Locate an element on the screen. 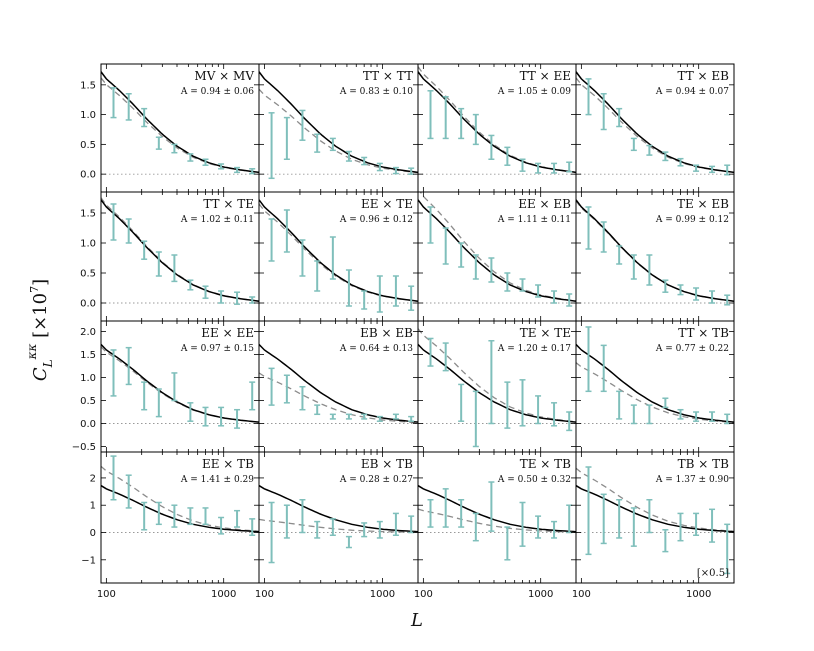 Image resolution: width=814 pixels, height=651 pixels. panel-5: EE × TE A = 0.96 ± 0.12 is located at coordinates (338, 256).